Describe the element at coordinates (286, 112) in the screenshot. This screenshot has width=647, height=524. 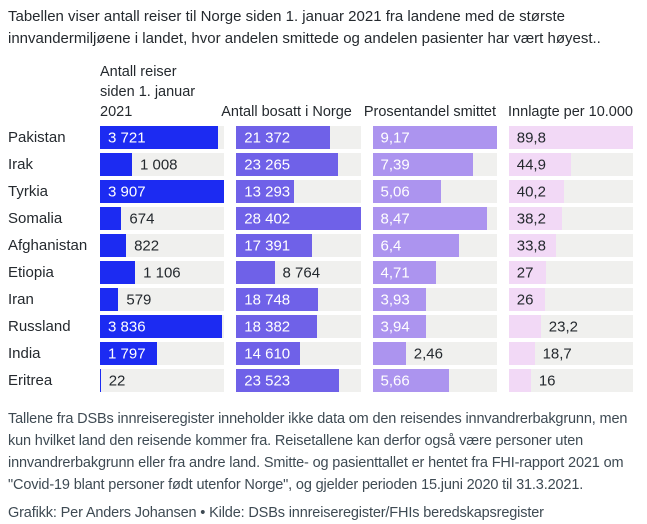
I see `column-header: Antall bosatt i Norge` at that location.